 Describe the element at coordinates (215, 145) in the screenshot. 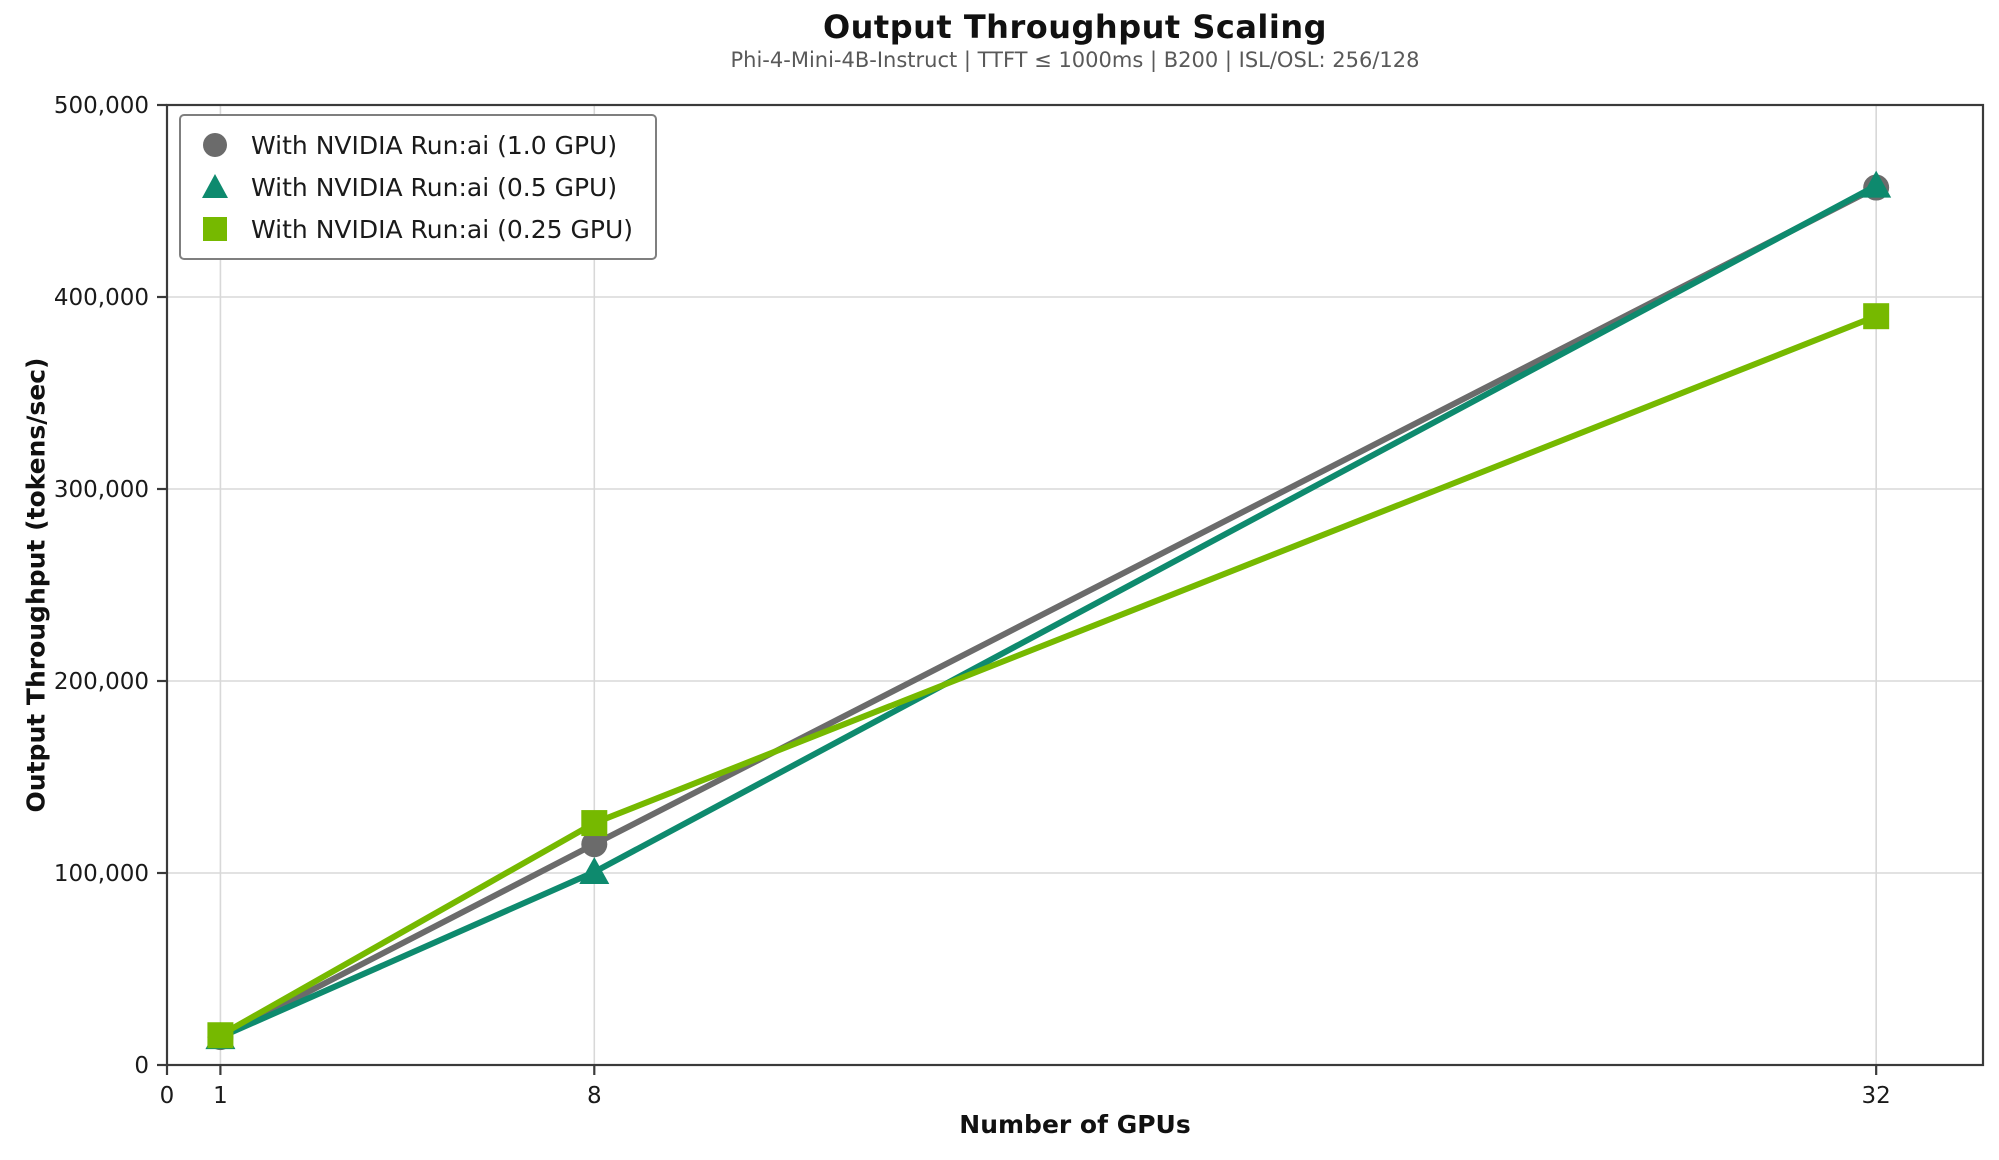

I see `circle-marker-icon` at that location.